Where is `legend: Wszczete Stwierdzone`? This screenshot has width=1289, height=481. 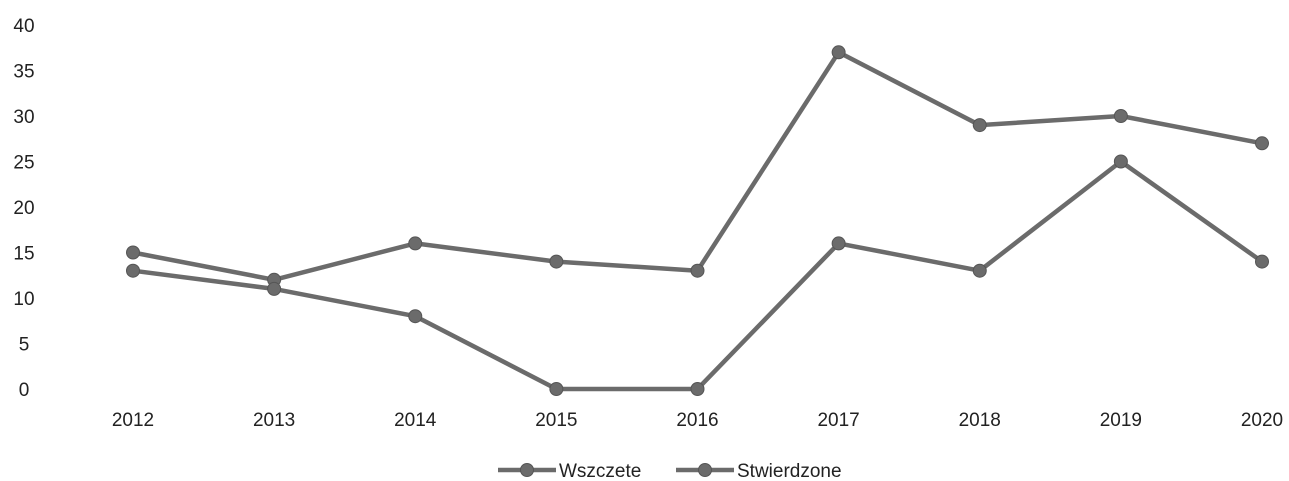 legend: Wszczete Stwierdzone is located at coordinates (670, 471).